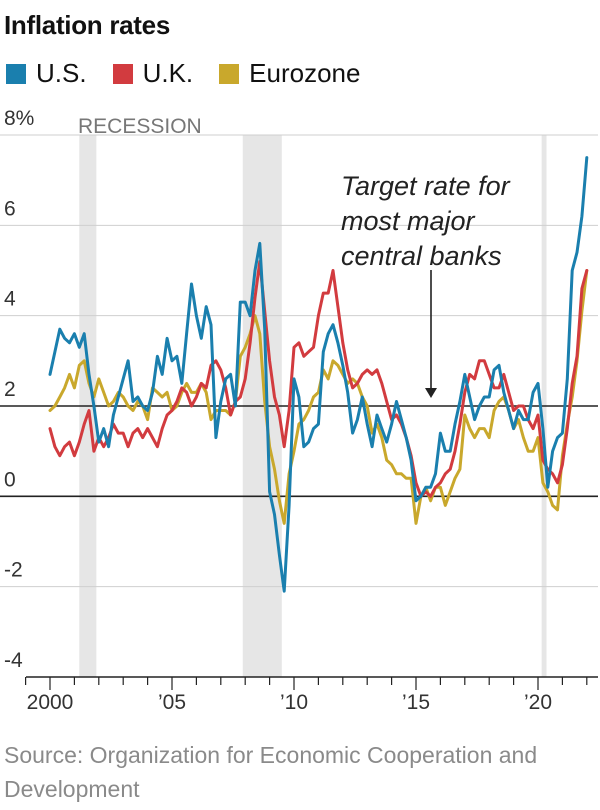  I want to click on x-tick-label: ’05, so click(172, 702).